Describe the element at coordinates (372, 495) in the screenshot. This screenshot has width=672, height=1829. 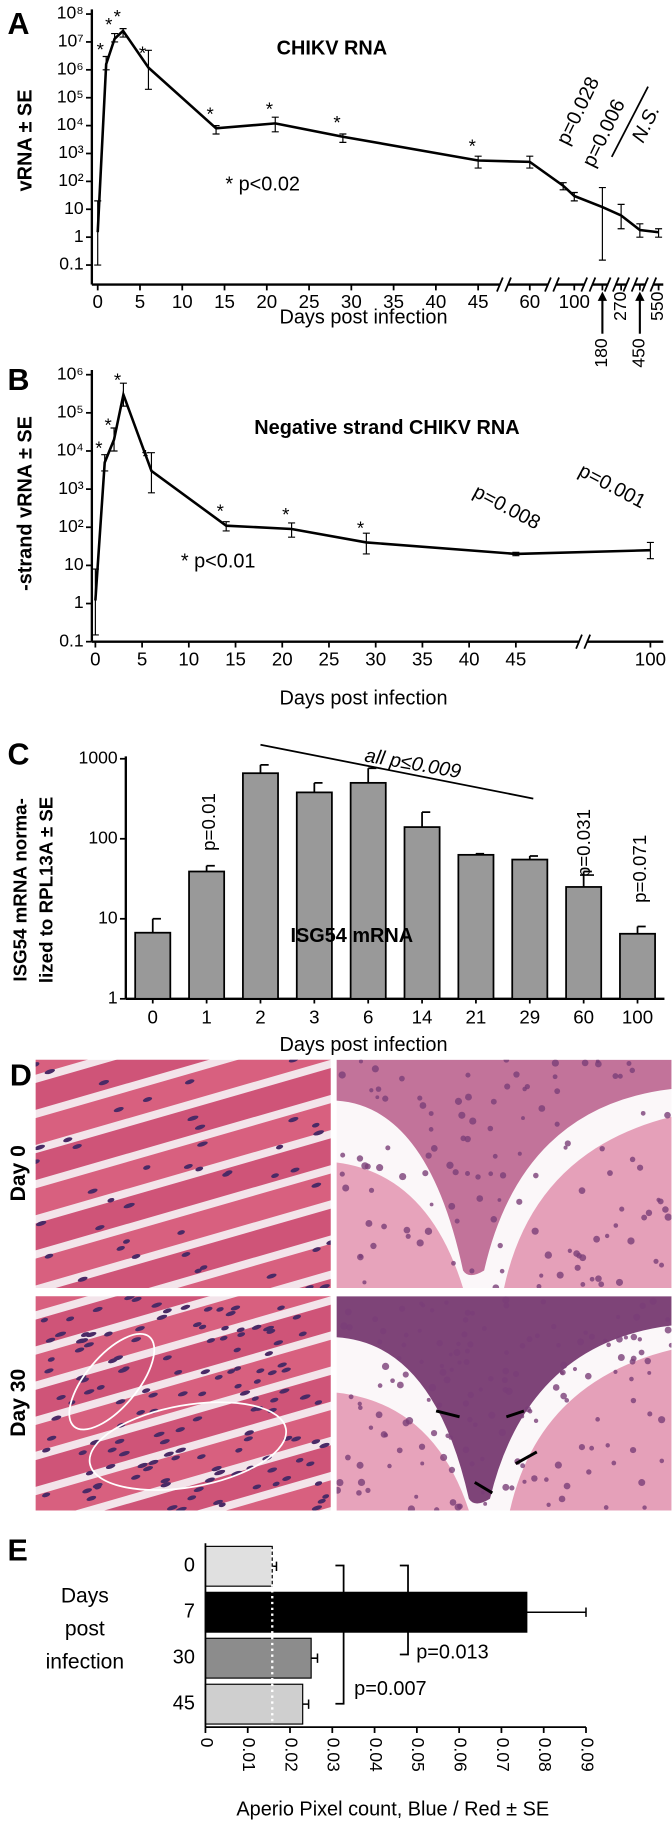
I see `data-line` at that location.